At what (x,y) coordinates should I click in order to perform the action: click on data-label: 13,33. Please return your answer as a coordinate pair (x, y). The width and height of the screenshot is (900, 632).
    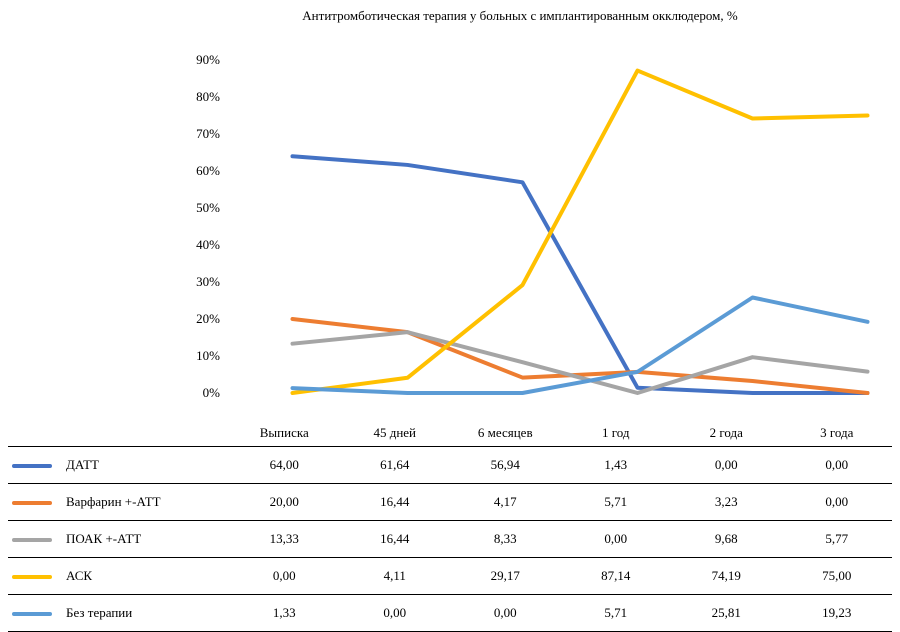
    Looking at the image, I should click on (284, 539).